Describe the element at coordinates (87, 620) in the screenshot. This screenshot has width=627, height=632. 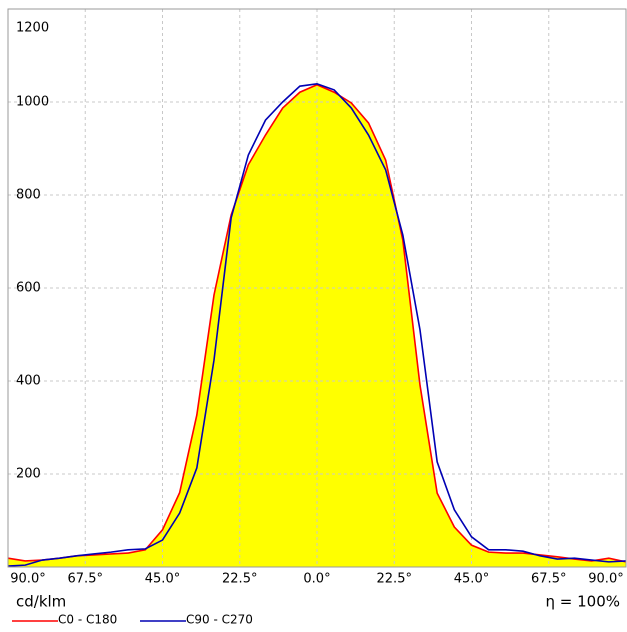
I see `legend-label: C0 - C180` at that location.